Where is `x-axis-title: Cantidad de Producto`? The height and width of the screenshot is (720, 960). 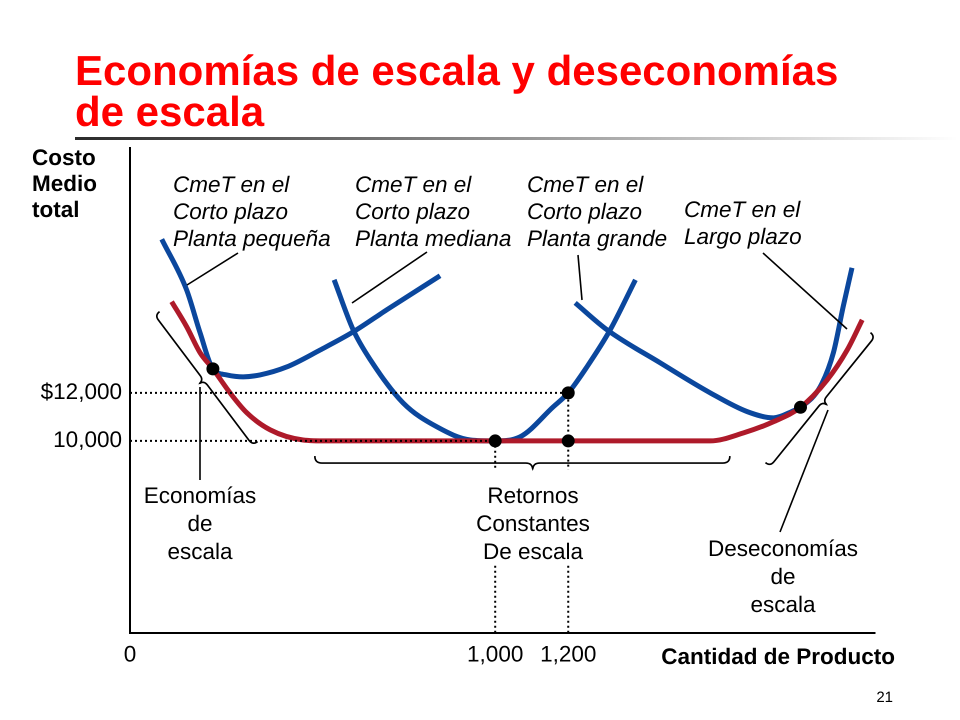 x-axis-title: Cantidad de Producto is located at coordinates (778, 656).